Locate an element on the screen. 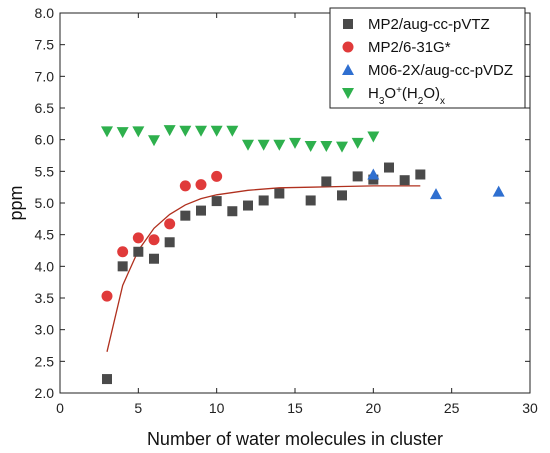 The width and height of the screenshot is (550, 453). y-tick-label: 6.5 is located at coordinates (45, 108).